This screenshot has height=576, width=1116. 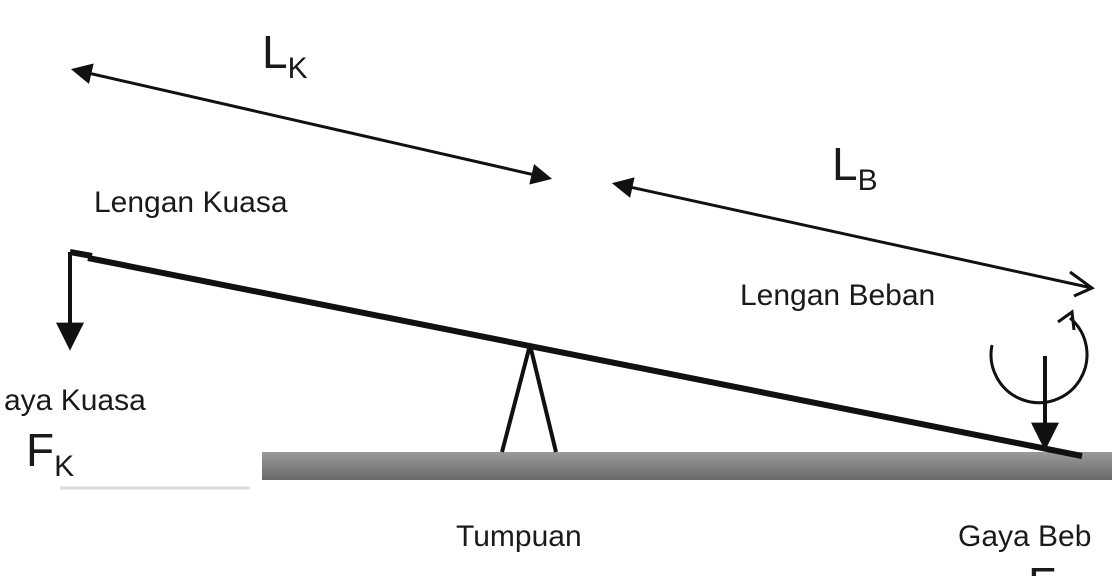 I want to click on load-label: Gaya Beb, so click(x=1024, y=536).